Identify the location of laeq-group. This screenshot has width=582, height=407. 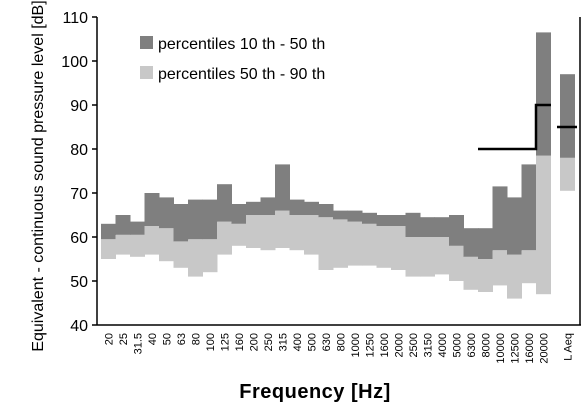
(567, 132).